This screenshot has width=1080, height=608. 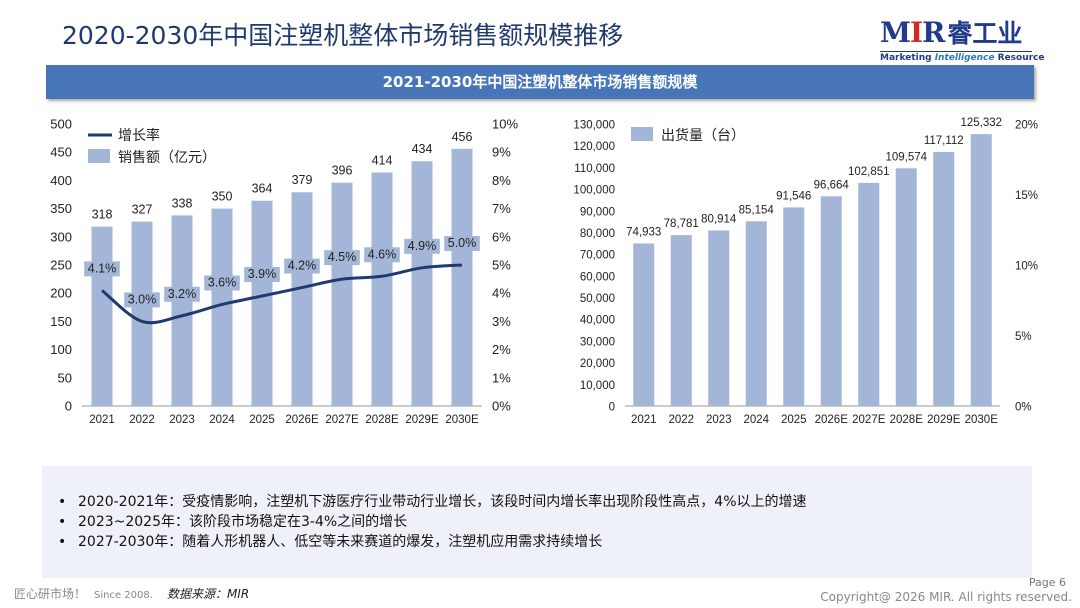 What do you see at coordinates (61, 265) in the screenshot?
I see `y-tick-label: 250` at bounding box center [61, 265].